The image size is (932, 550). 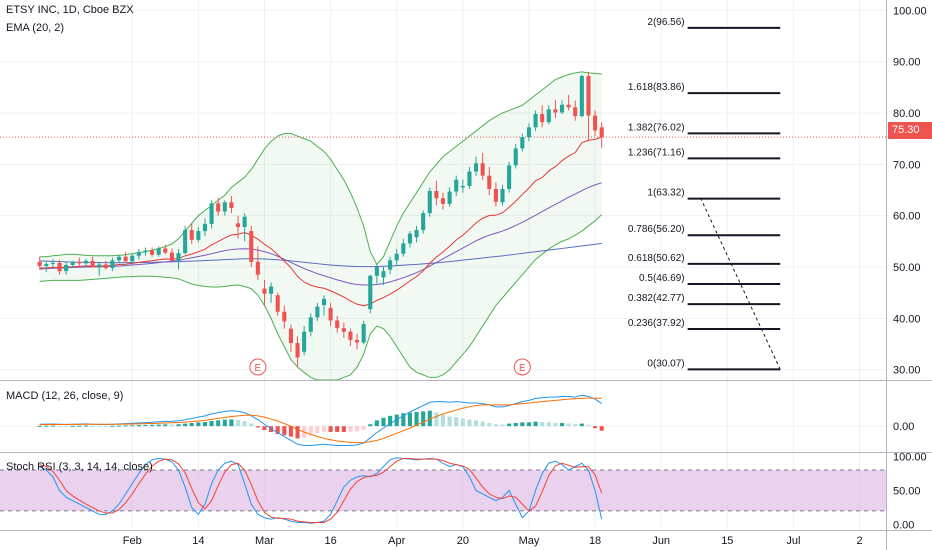 I want to click on stoch-tick-label: 100.00, so click(x=910, y=457).